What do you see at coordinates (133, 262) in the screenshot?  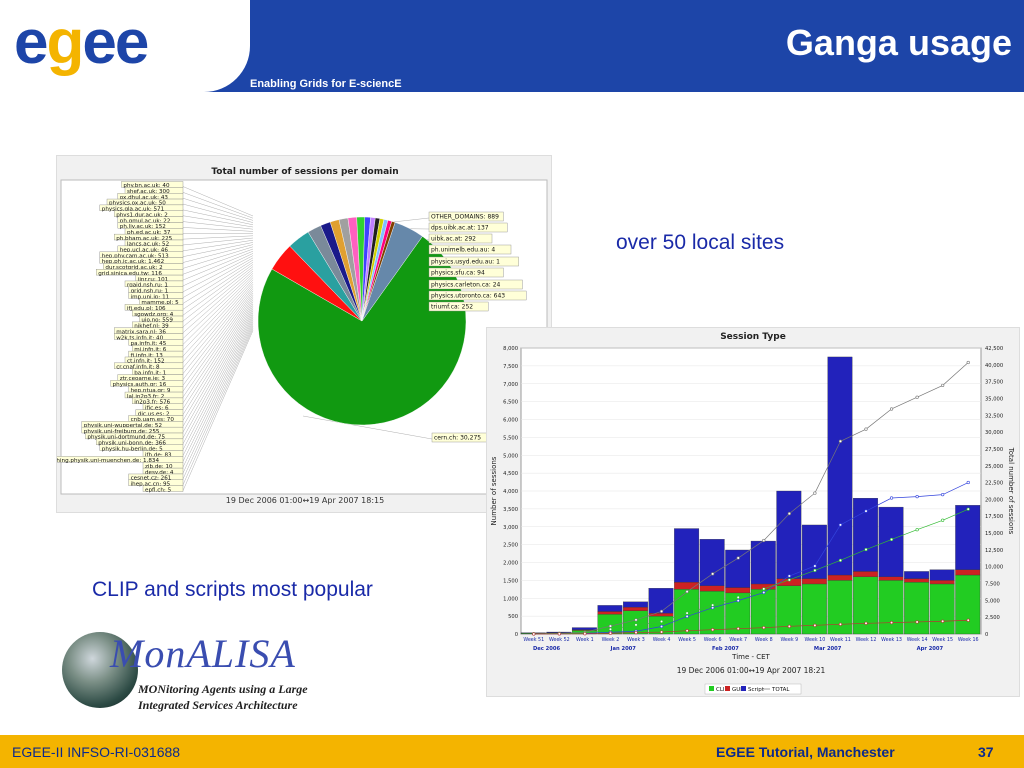 I see `pie-left-label: hep.ph.ic.ac.uk: 1,462` at bounding box center [133, 262].